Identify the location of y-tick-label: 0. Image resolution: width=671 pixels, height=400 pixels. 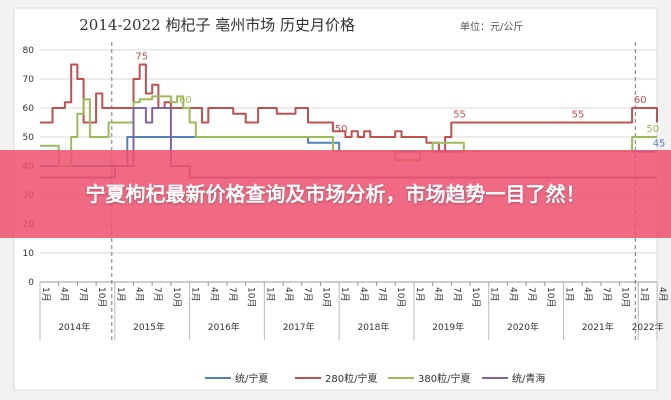
(31, 283).